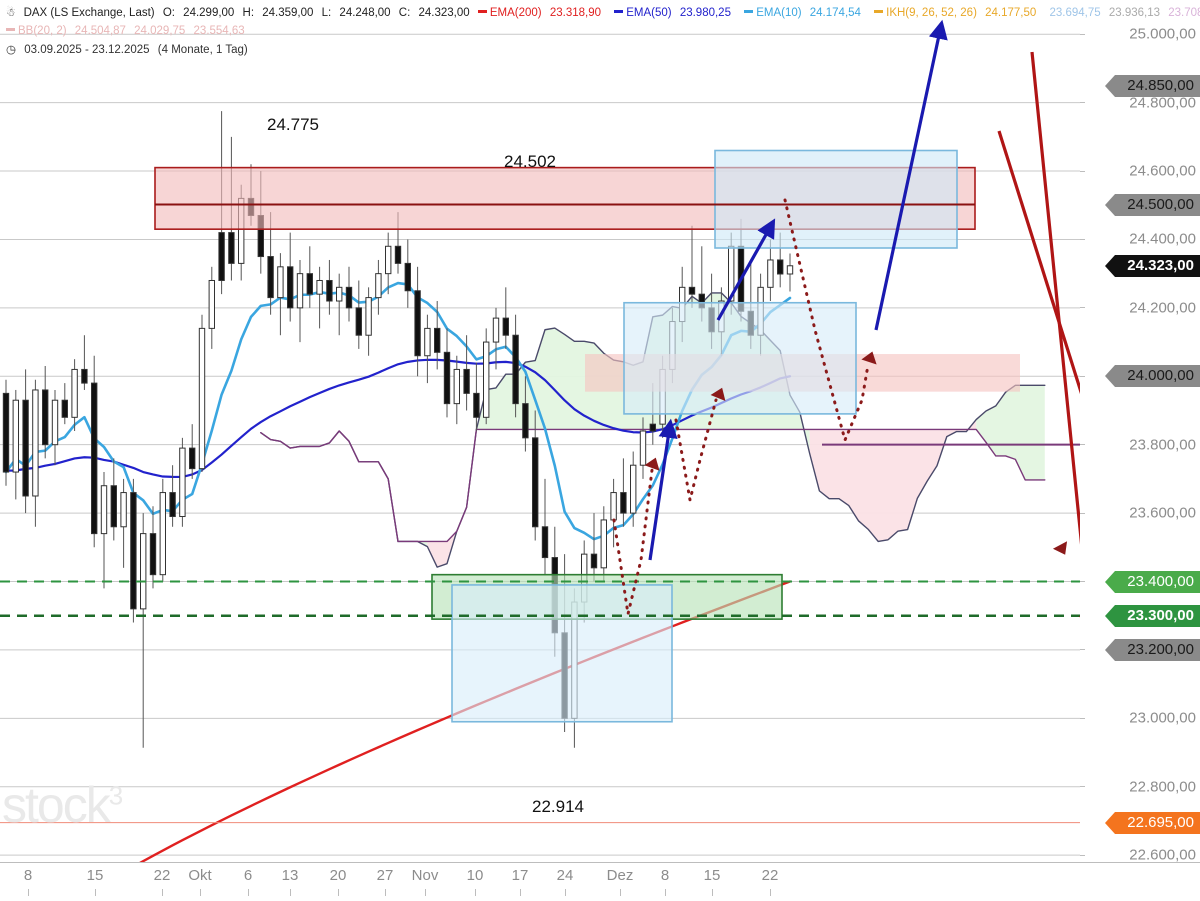  Describe the element at coordinates (957, 13) in the screenshot. I see `legend-ikh: IKH(9, 26, 52, 26) 24.177,50` at that location.